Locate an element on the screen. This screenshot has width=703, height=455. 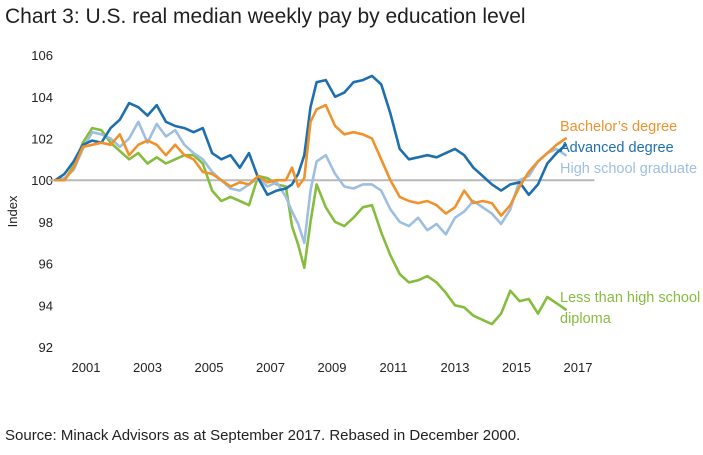
legend-label-lessthan: diploma is located at coordinates (586, 319).